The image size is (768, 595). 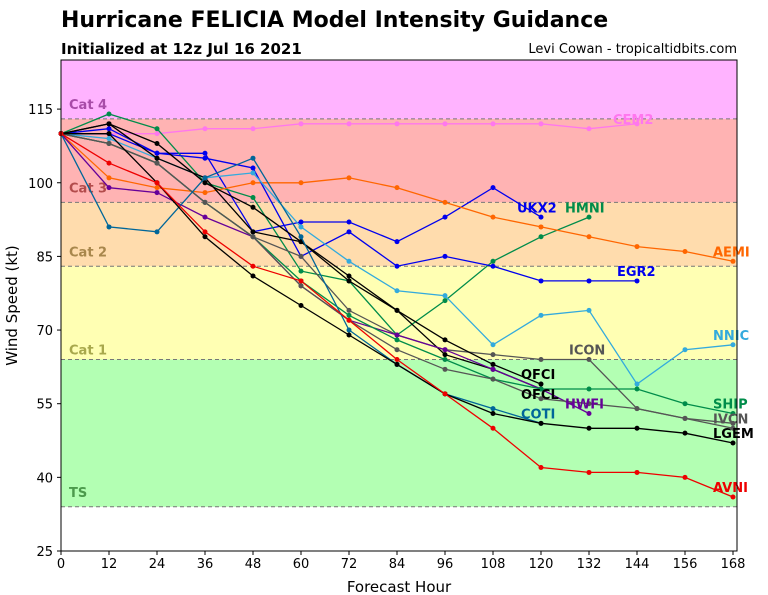 I want to click on series-label-ukx2: UKX2, so click(x=537, y=208).